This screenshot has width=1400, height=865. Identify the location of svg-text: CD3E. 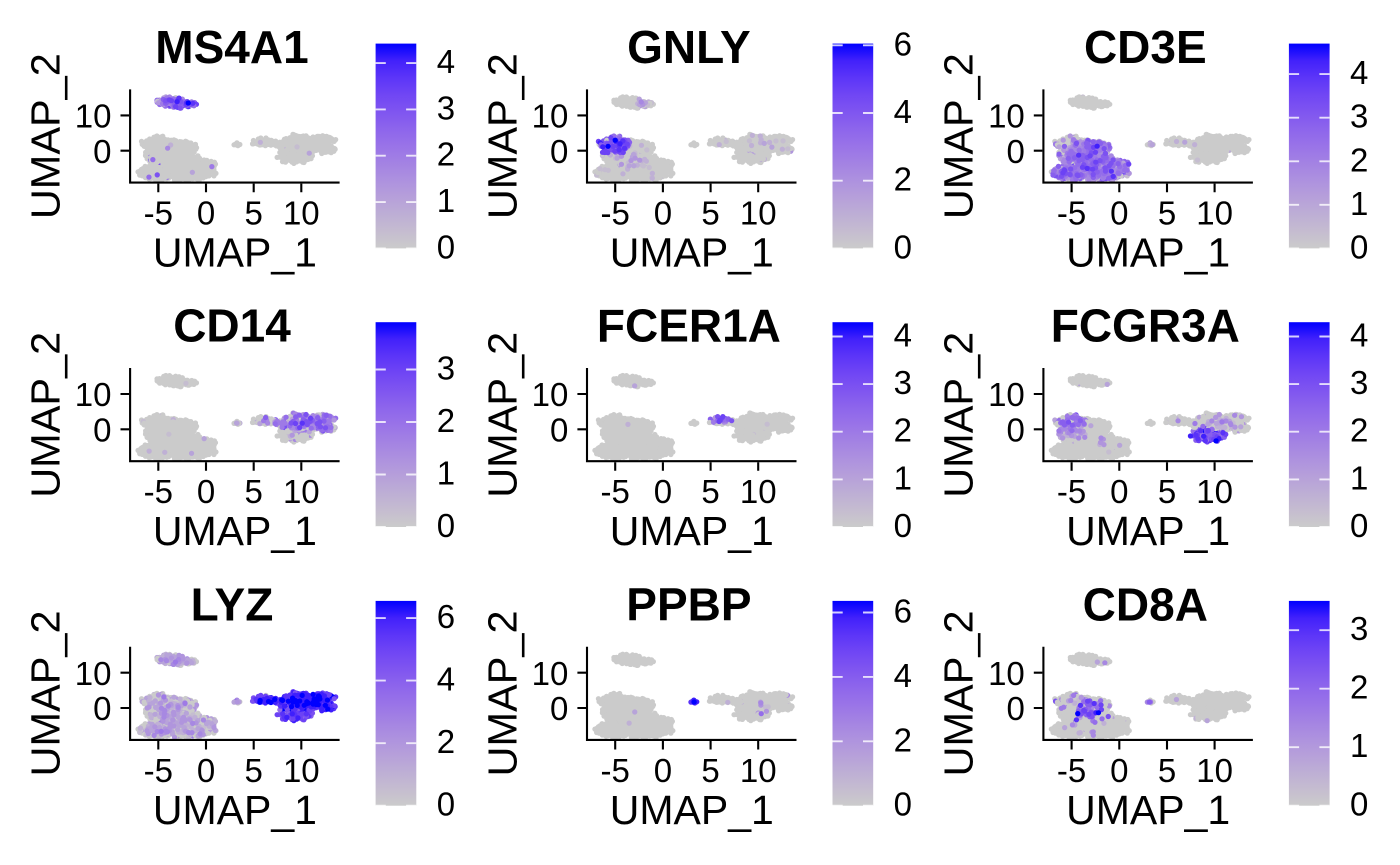
(1145, 47).